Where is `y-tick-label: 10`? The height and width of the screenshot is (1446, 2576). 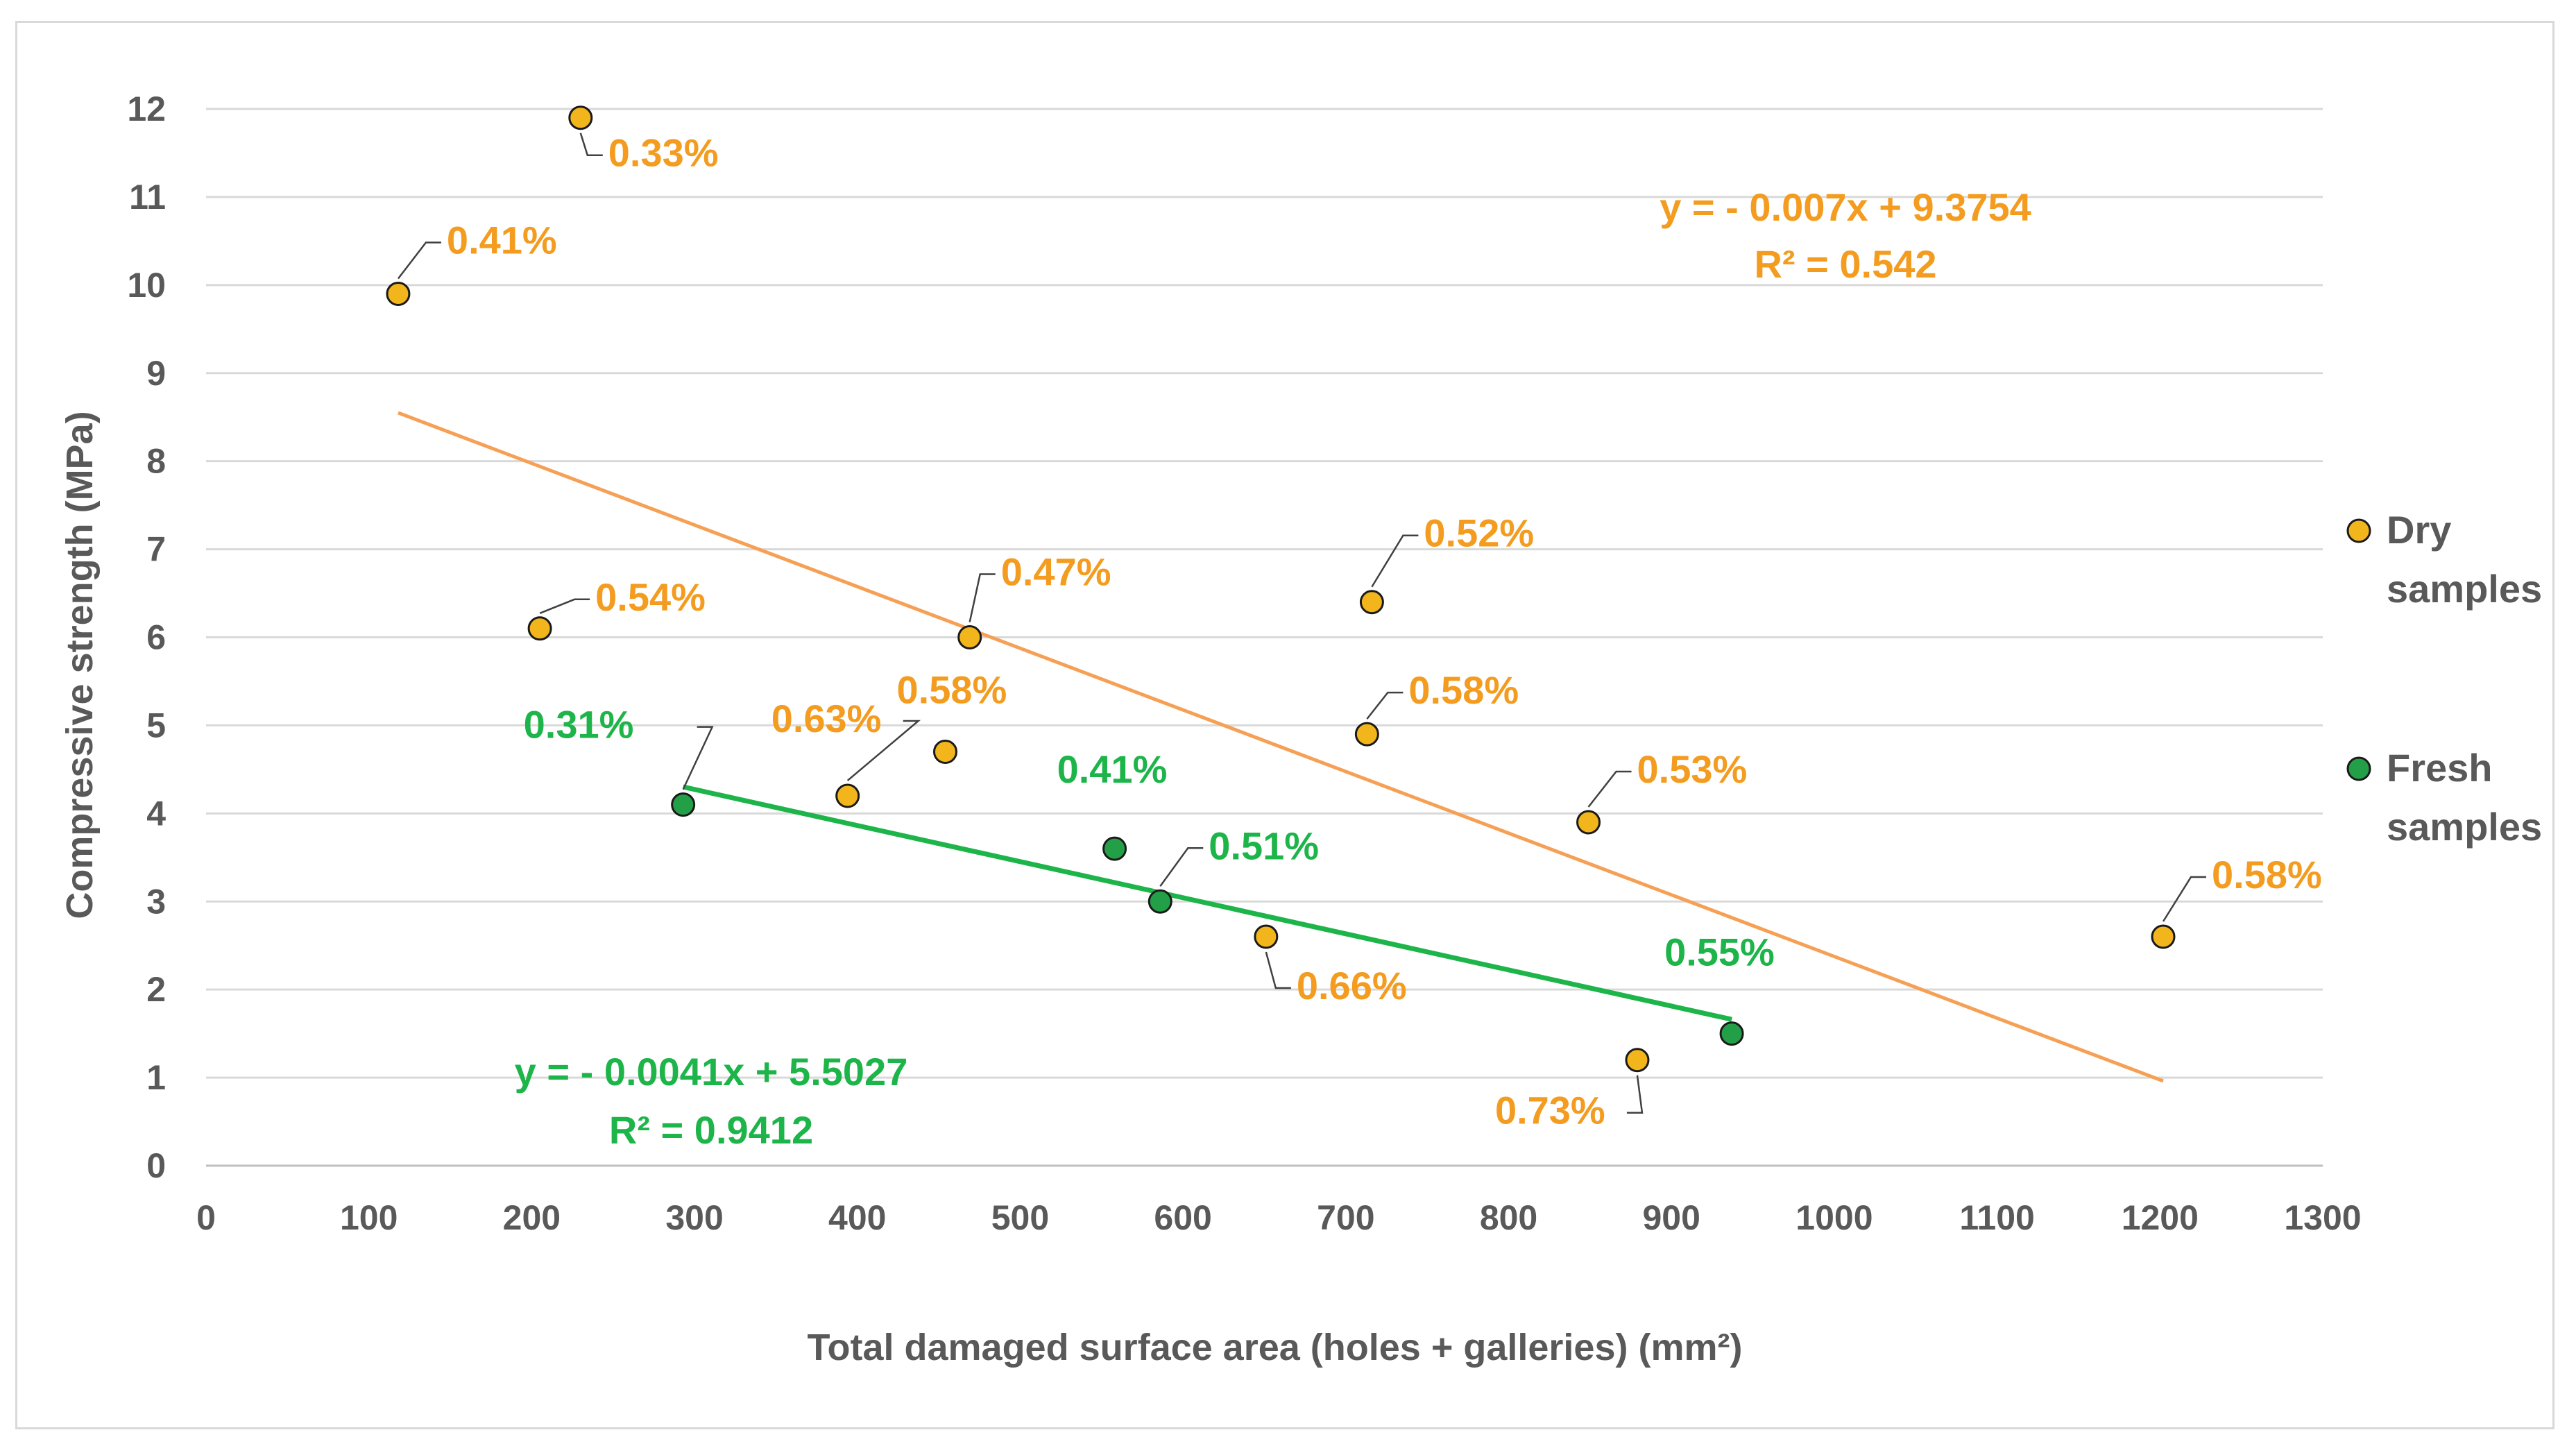
y-tick-label: 10 is located at coordinates (146, 286).